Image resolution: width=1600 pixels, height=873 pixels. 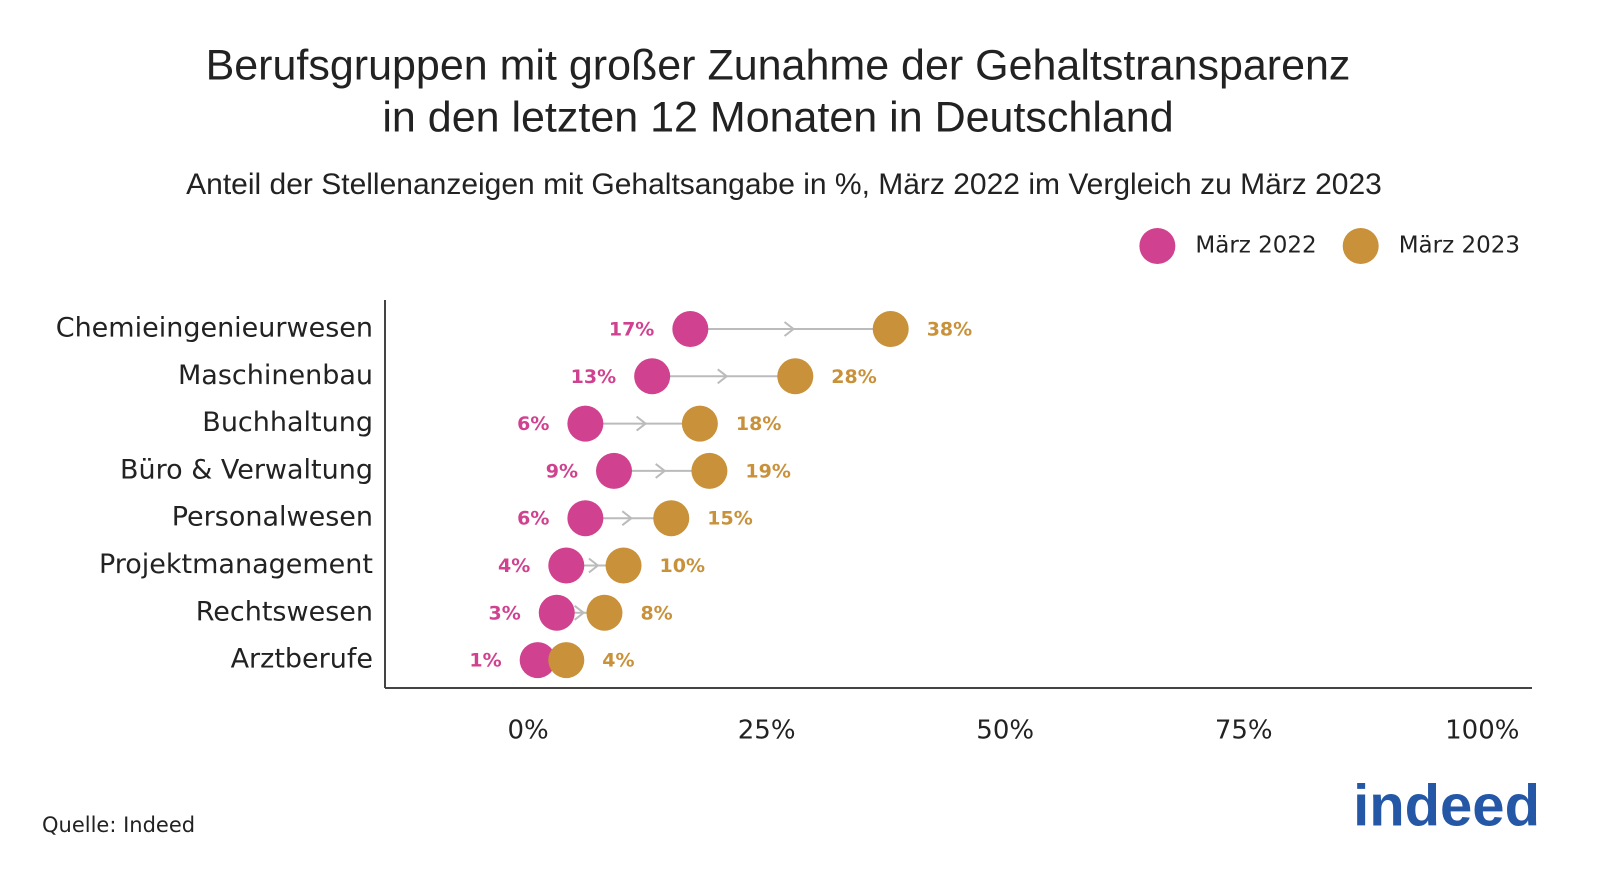 What do you see at coordinates (656, 613) in the screenshot?
I see `value-label: 8%` at bounding box center [656, 613].